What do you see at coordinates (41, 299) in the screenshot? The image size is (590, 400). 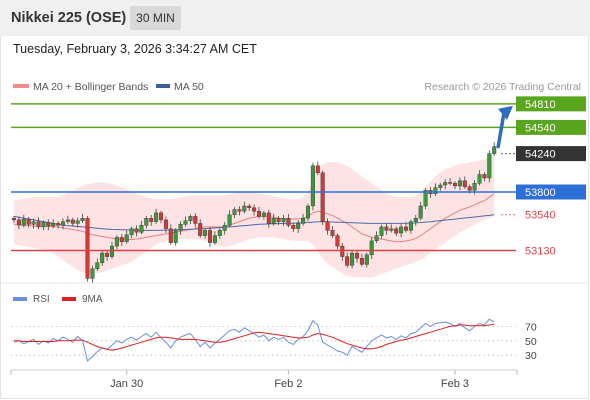 I see `rsi-legend-label: RSI` at bounding box center [41, 299].